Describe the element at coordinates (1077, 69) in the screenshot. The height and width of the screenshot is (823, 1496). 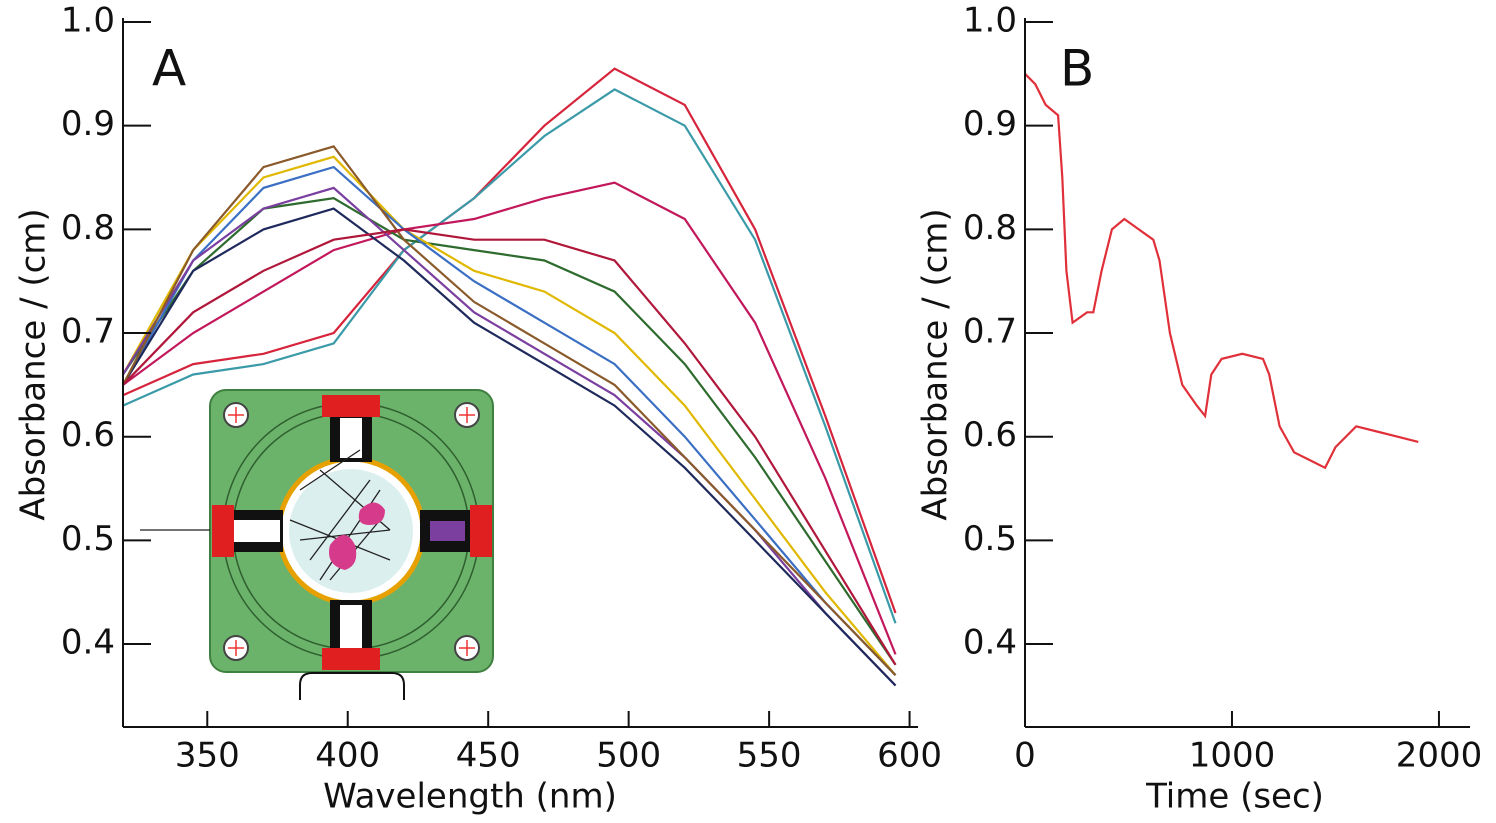
I see `panel-label: B` at that location.